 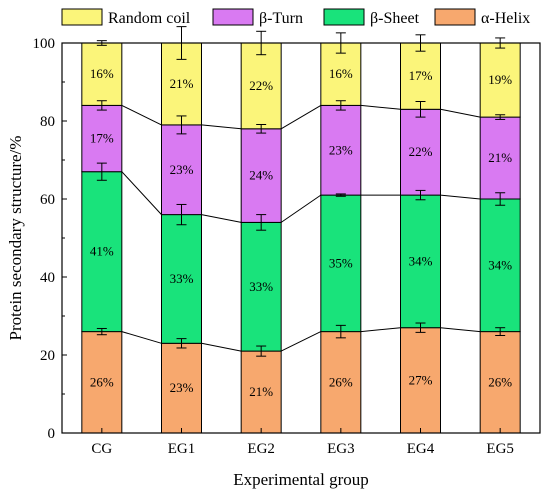 What do you see at coordinates (281, 18) in the screenshot?
I see `legend-label: β-Turn` at bounding box center [281, 18].